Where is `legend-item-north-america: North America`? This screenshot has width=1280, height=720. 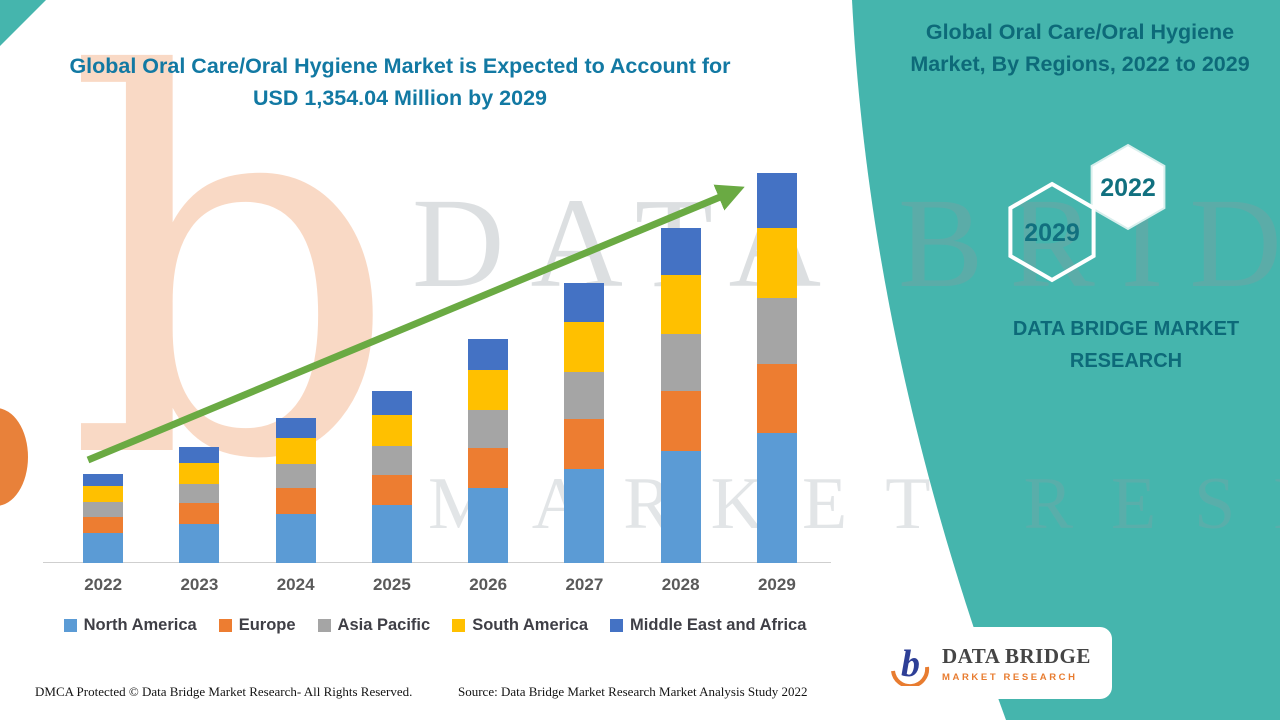
legend-item-north-america: North America is located at coordinates (130, 625).